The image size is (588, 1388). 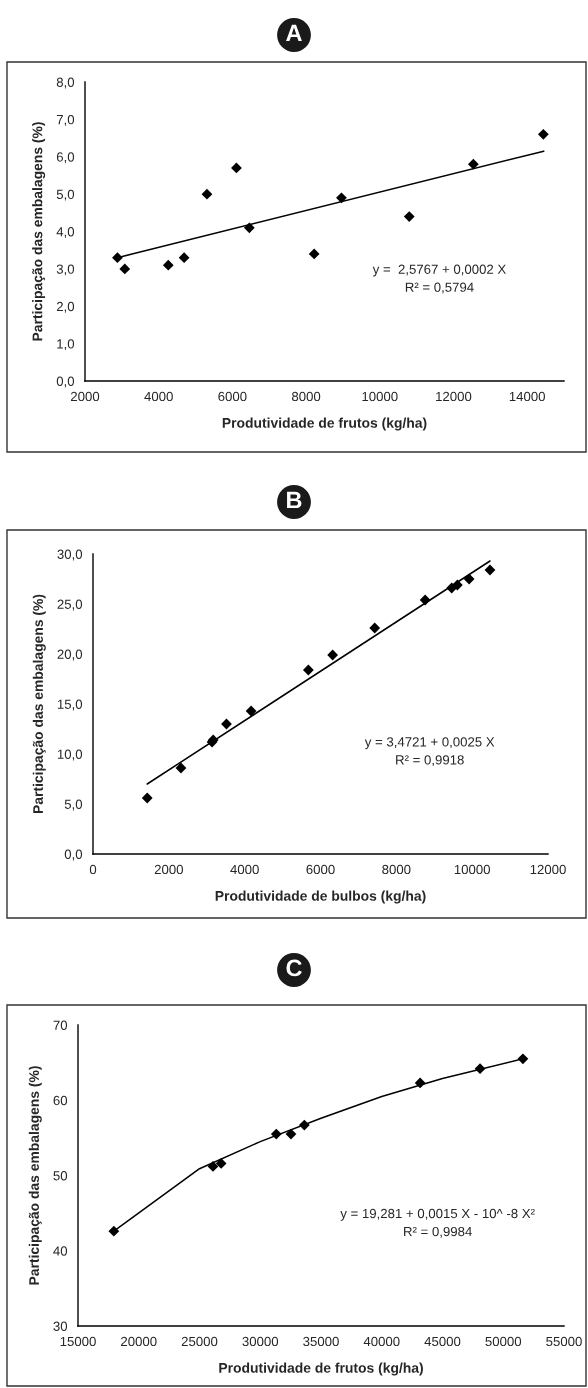 What do you see at coordinates (66, 345) in the screenshot?
I see `y-tick-label: 1,0` at bounding box center [66, 345].